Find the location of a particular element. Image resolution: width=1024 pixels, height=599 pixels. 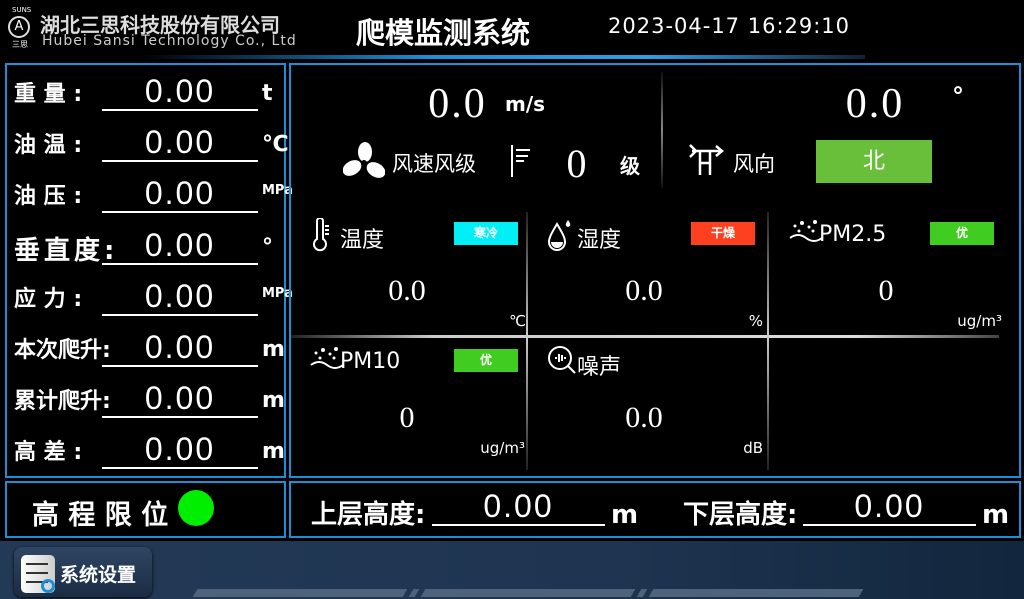

lower-height-label: 下层高度: is located at coordinates (740, 515).